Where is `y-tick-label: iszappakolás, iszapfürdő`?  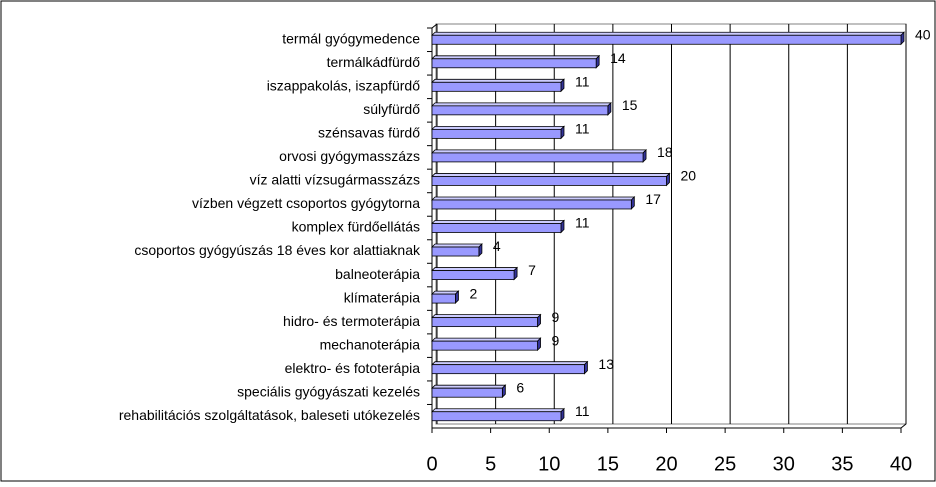
y-tick-label: iszappakolás, iszapfürdő is located at coordinates (344, 86).